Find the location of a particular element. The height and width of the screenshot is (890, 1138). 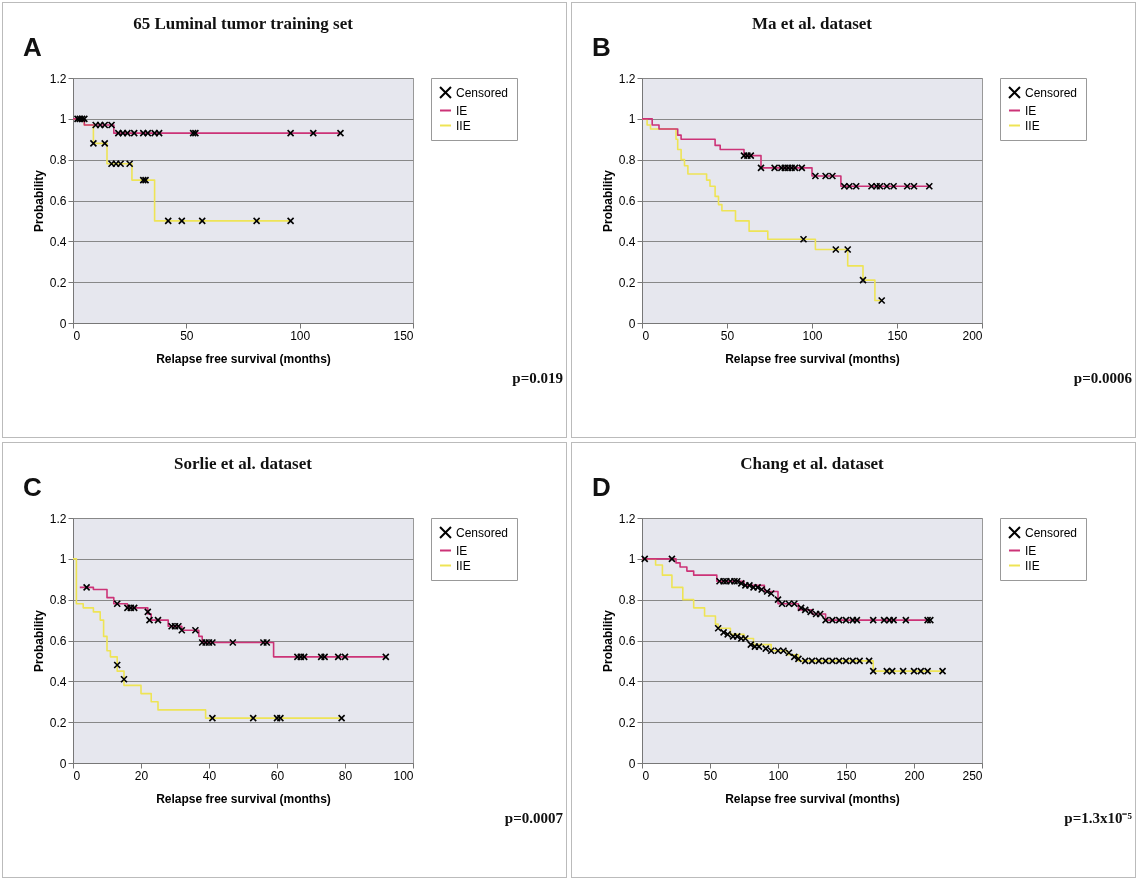

chart-title: Ma et al. dataset is located at coordinates (812, 23).